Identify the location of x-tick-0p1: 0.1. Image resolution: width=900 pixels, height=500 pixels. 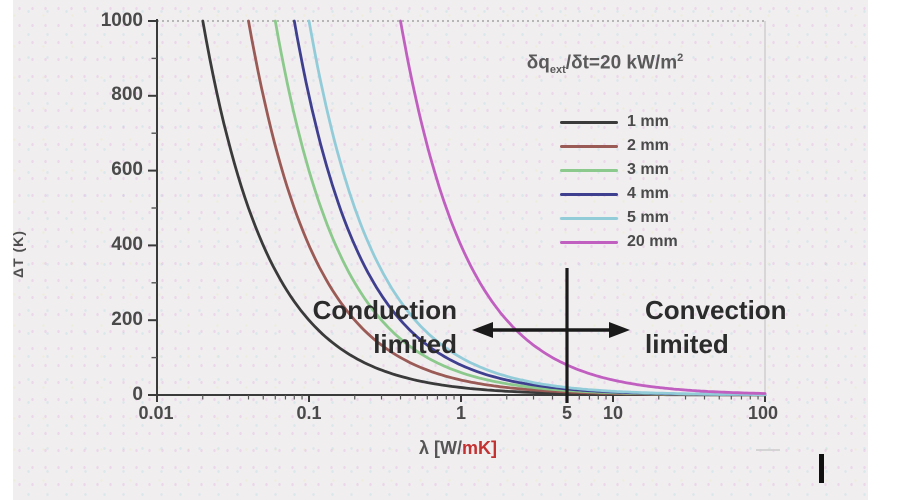
(309, 413).